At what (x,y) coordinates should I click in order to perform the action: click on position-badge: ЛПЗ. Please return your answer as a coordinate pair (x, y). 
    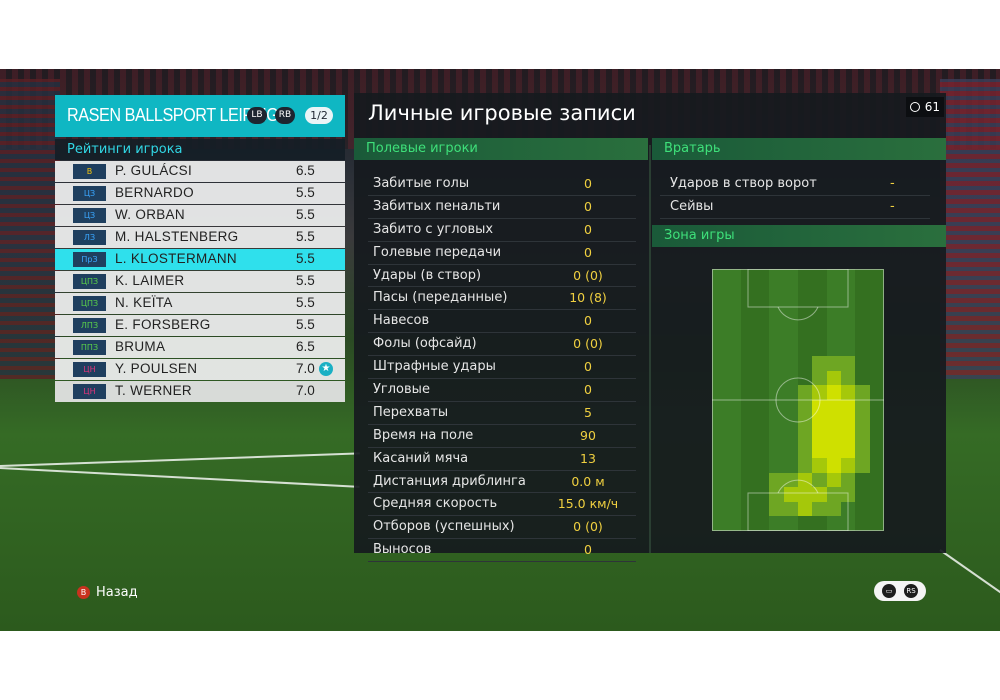
    Looking at the image, I should click on (89, 325).